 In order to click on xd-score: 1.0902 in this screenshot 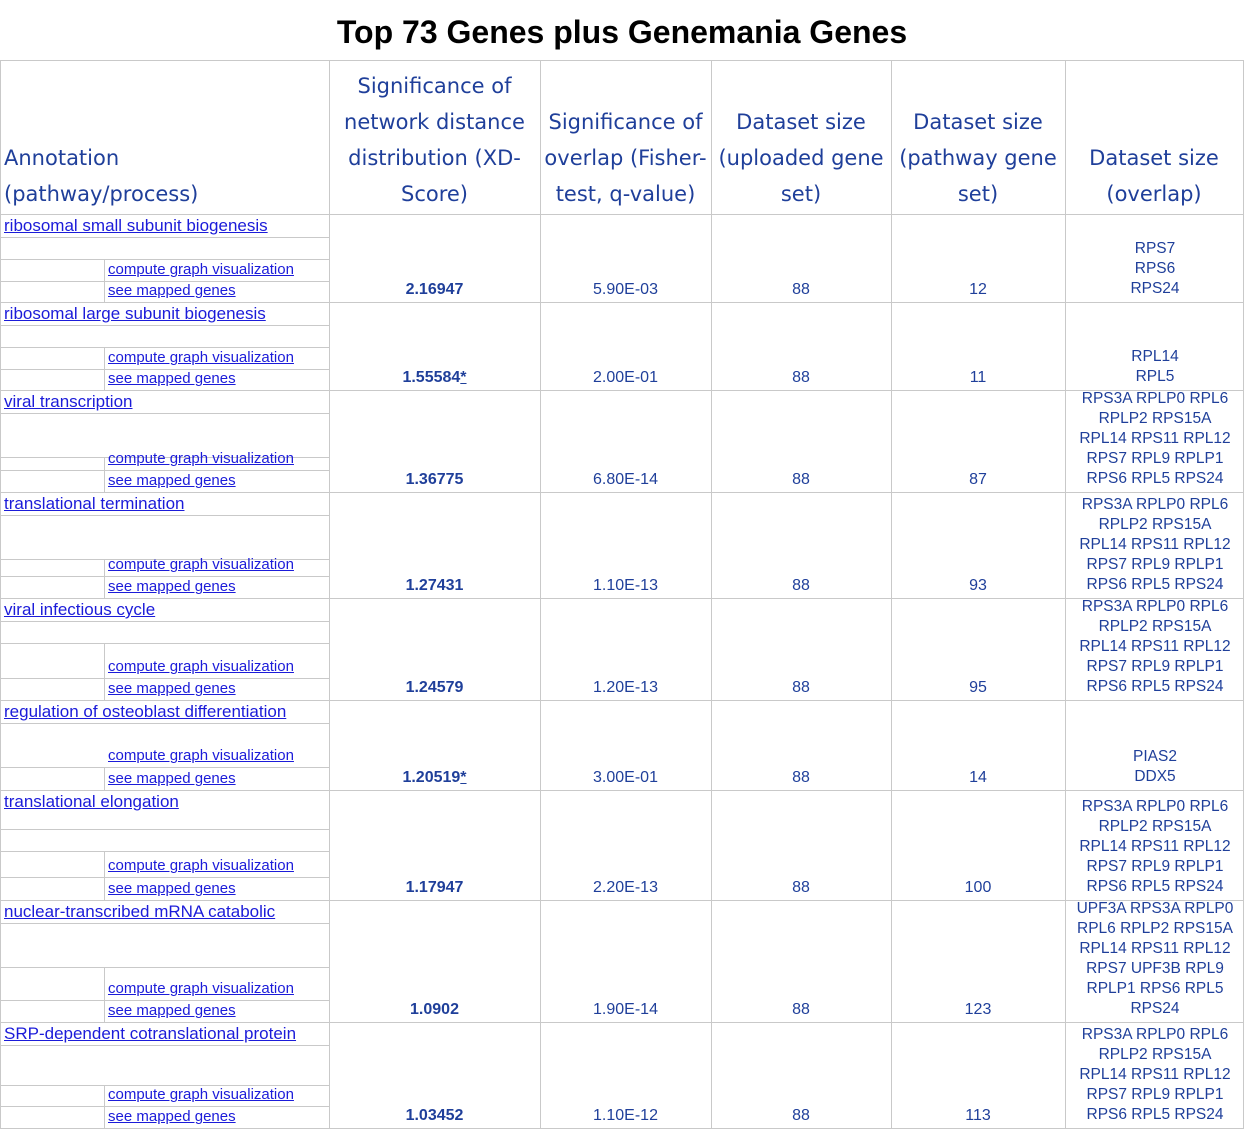, I will do `click(434, 1010)`.